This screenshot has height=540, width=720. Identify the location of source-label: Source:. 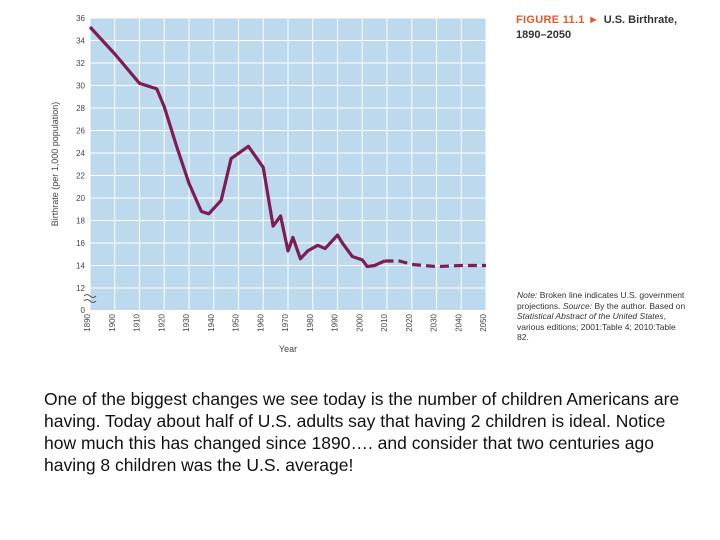
(577, 305).